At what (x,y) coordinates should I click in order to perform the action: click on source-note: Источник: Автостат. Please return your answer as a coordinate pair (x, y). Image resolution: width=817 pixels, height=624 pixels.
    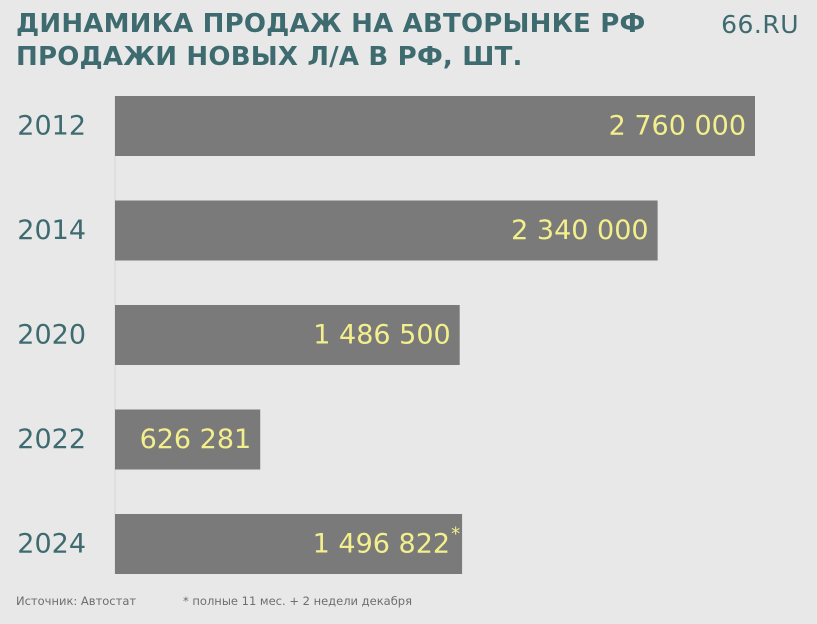
    Looking at the image, I should click on (76, 601).